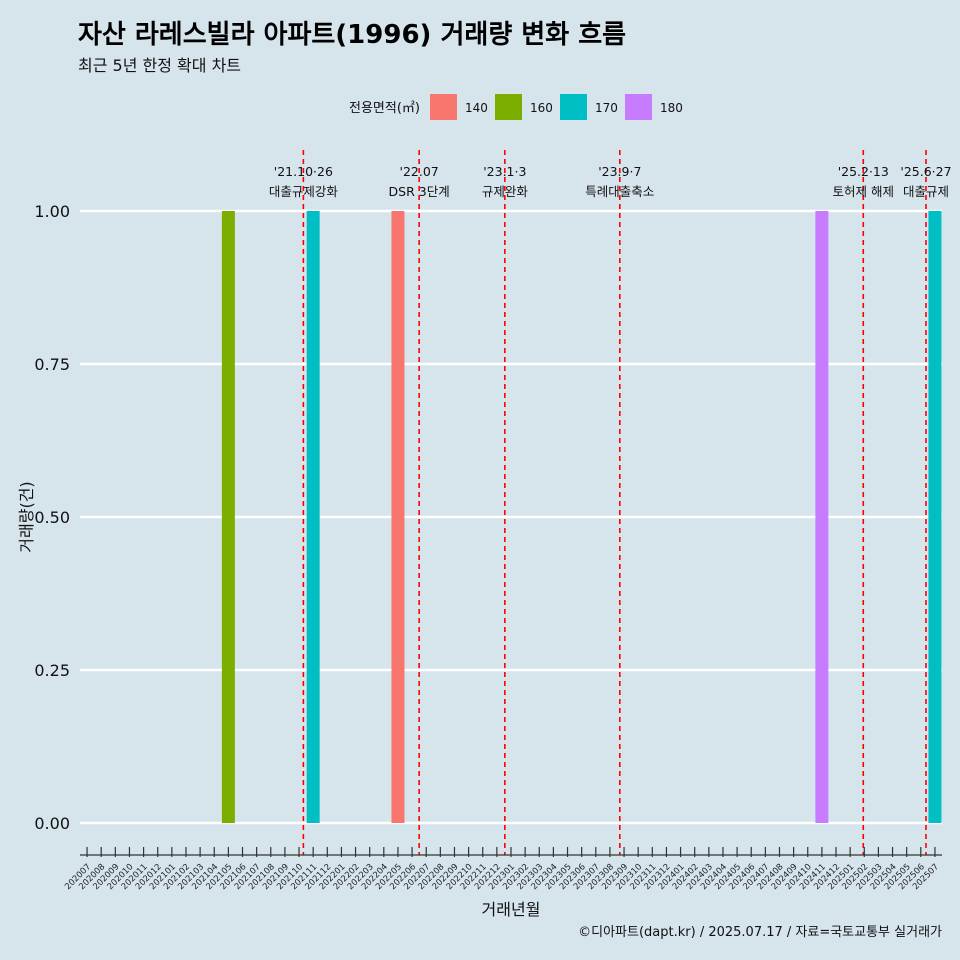 This screenshot has width=960, height=960. I want to click on event-text-label: 규제완화, so click(505, 191).